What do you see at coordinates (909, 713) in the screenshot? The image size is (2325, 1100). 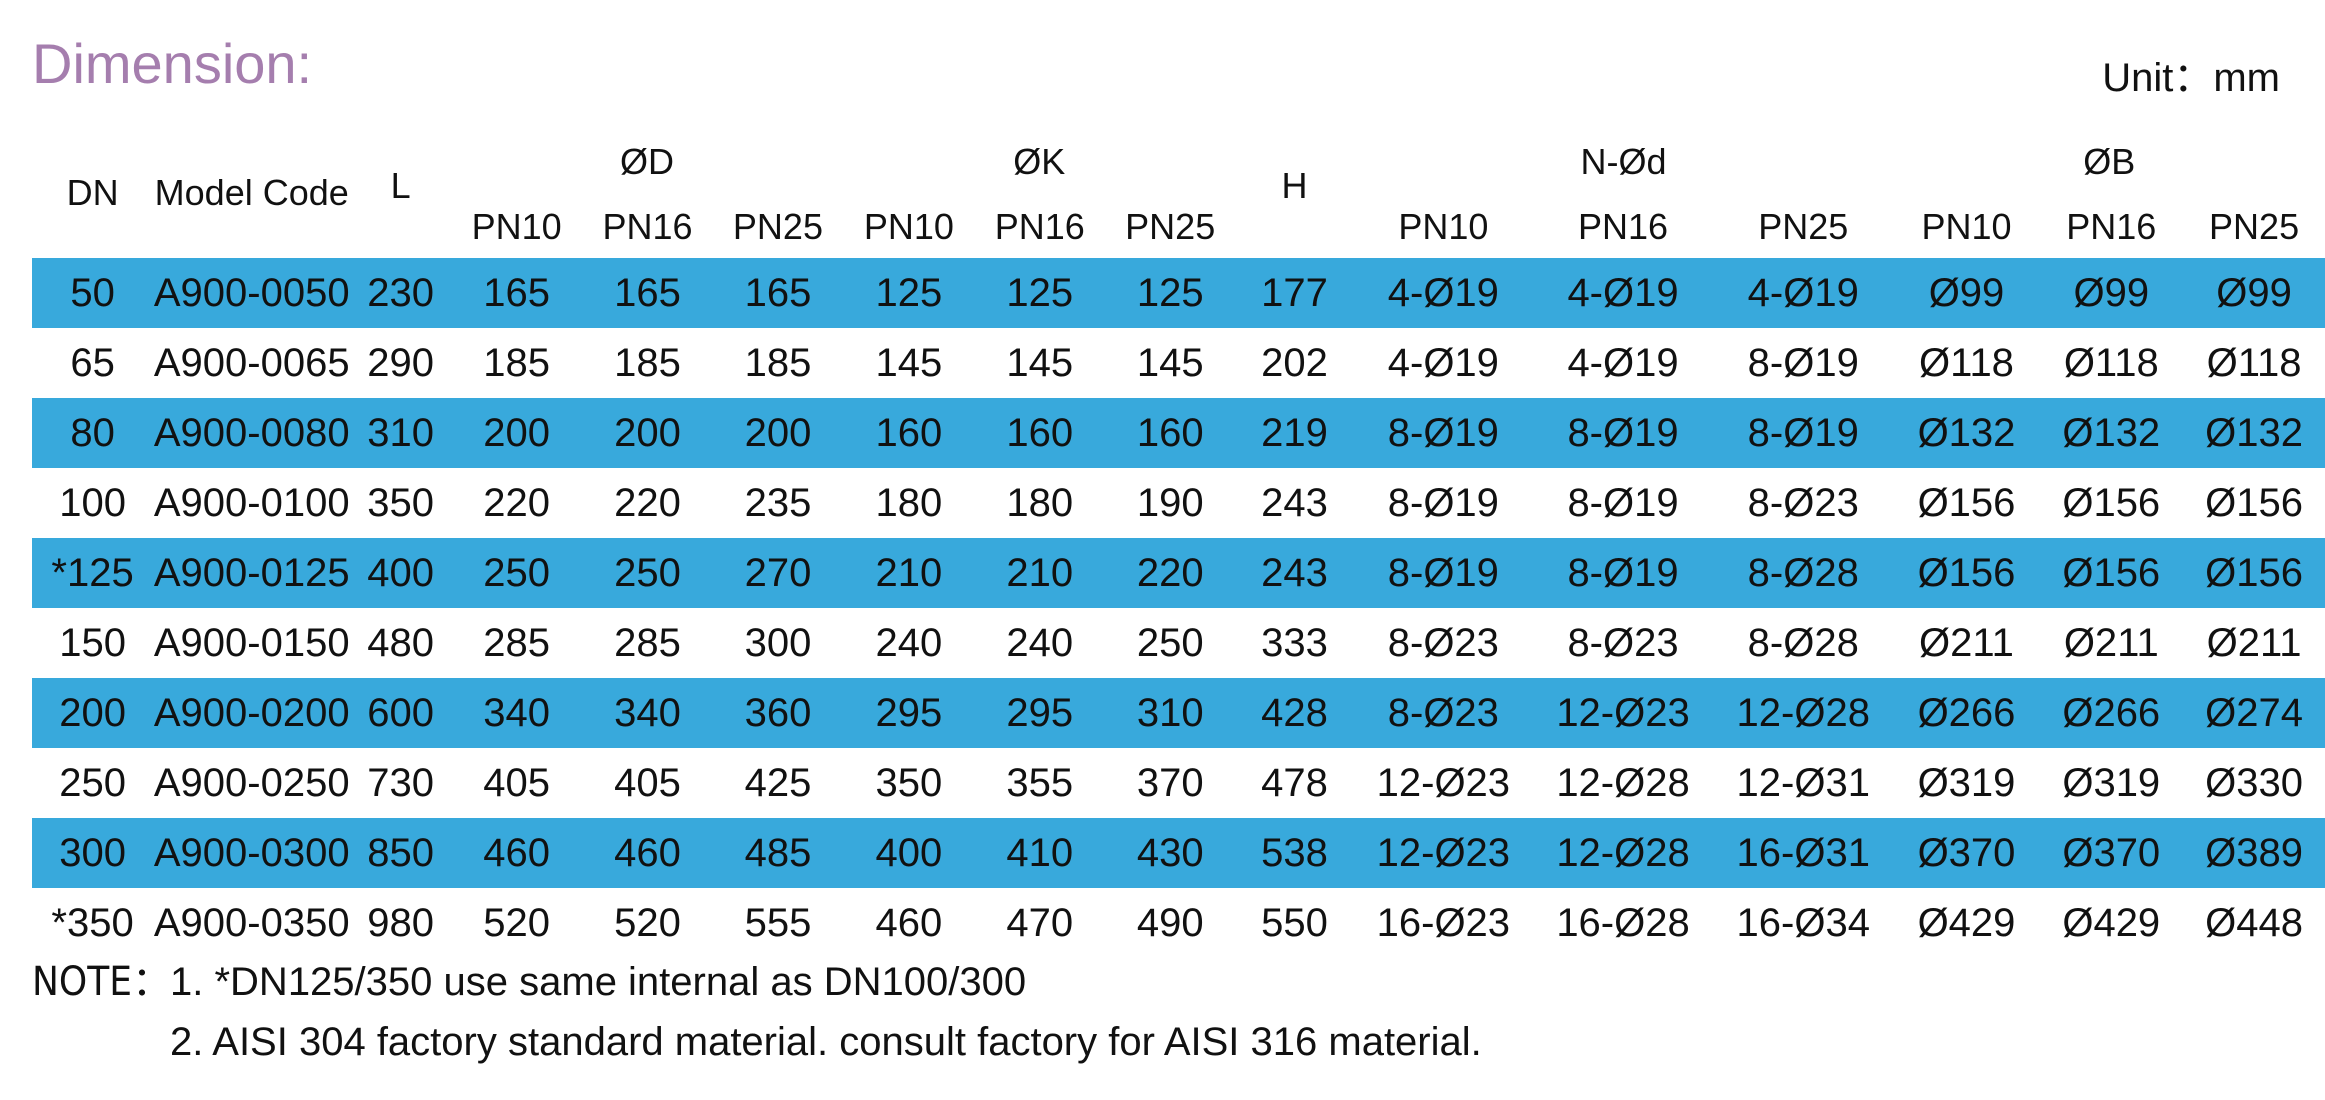 I see `cell-ok-pn10: 295` at bounding box center [909, 713].